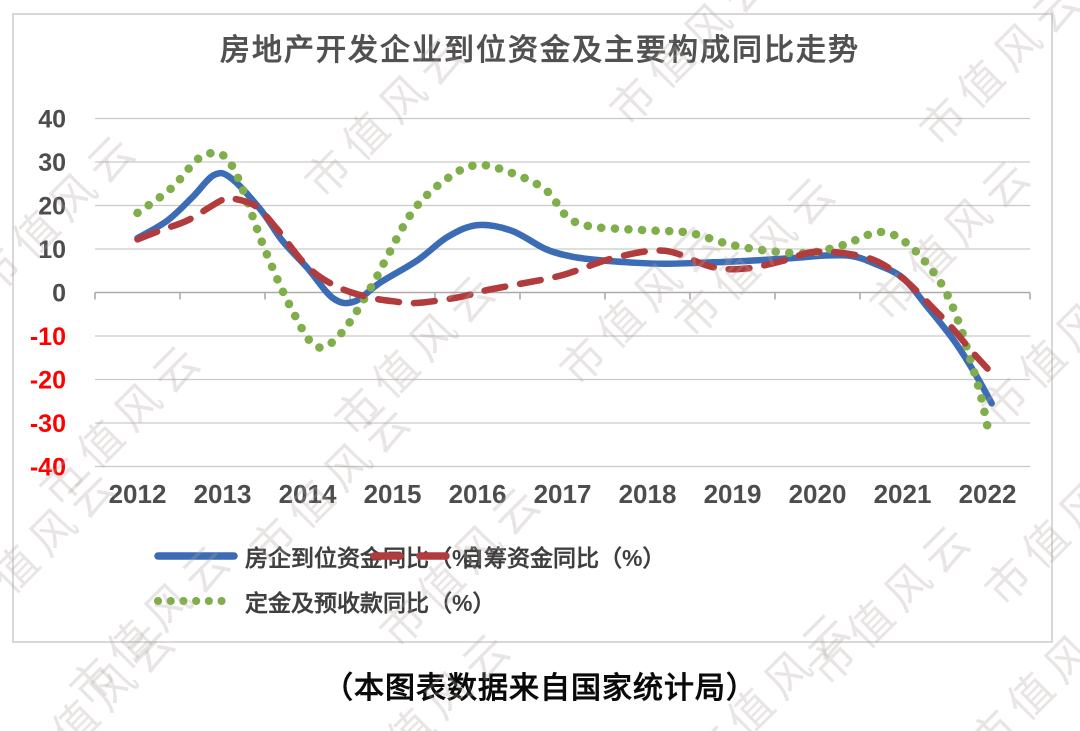  I want to click on svg-text: 2021, so click(903, 494).